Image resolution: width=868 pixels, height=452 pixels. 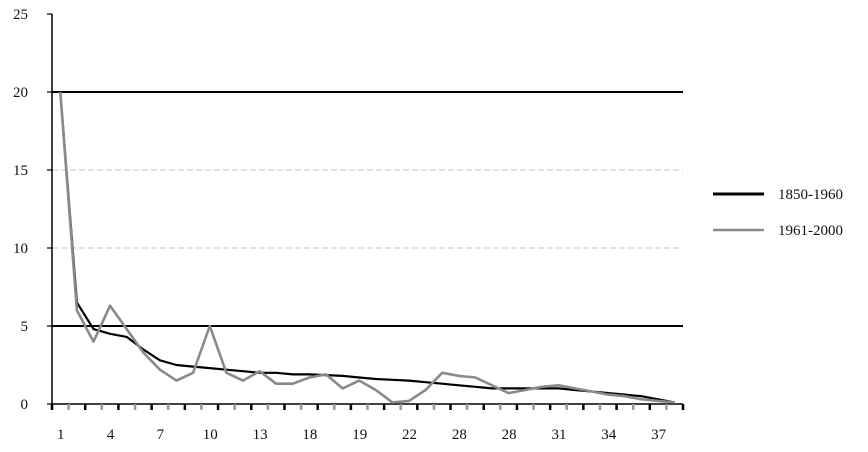 I want to click on x-tick-label: 1, so click(x=61, y=435).